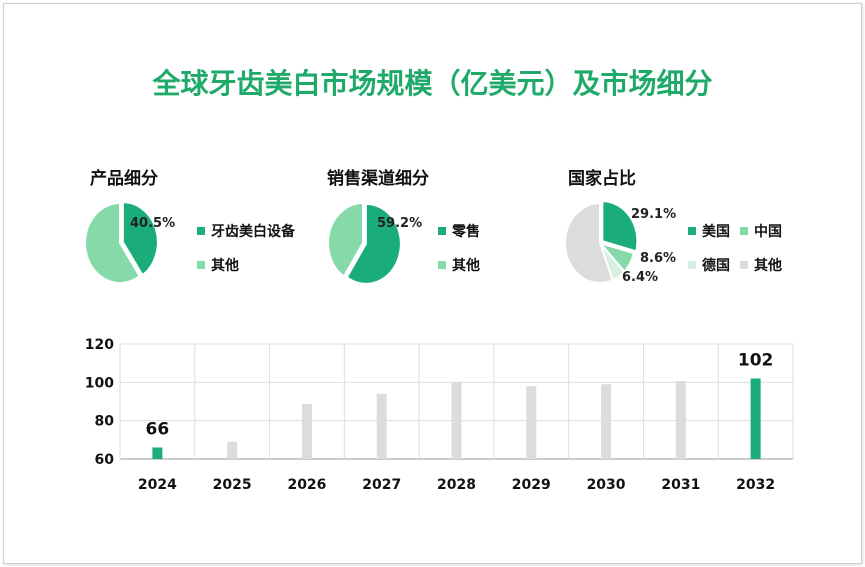 The width and height of the screenshot is (865, 567). What do you see at coordinates (158, 430) in the screenshot?
I see `data-label: 66` at bounding box center [158, 430].